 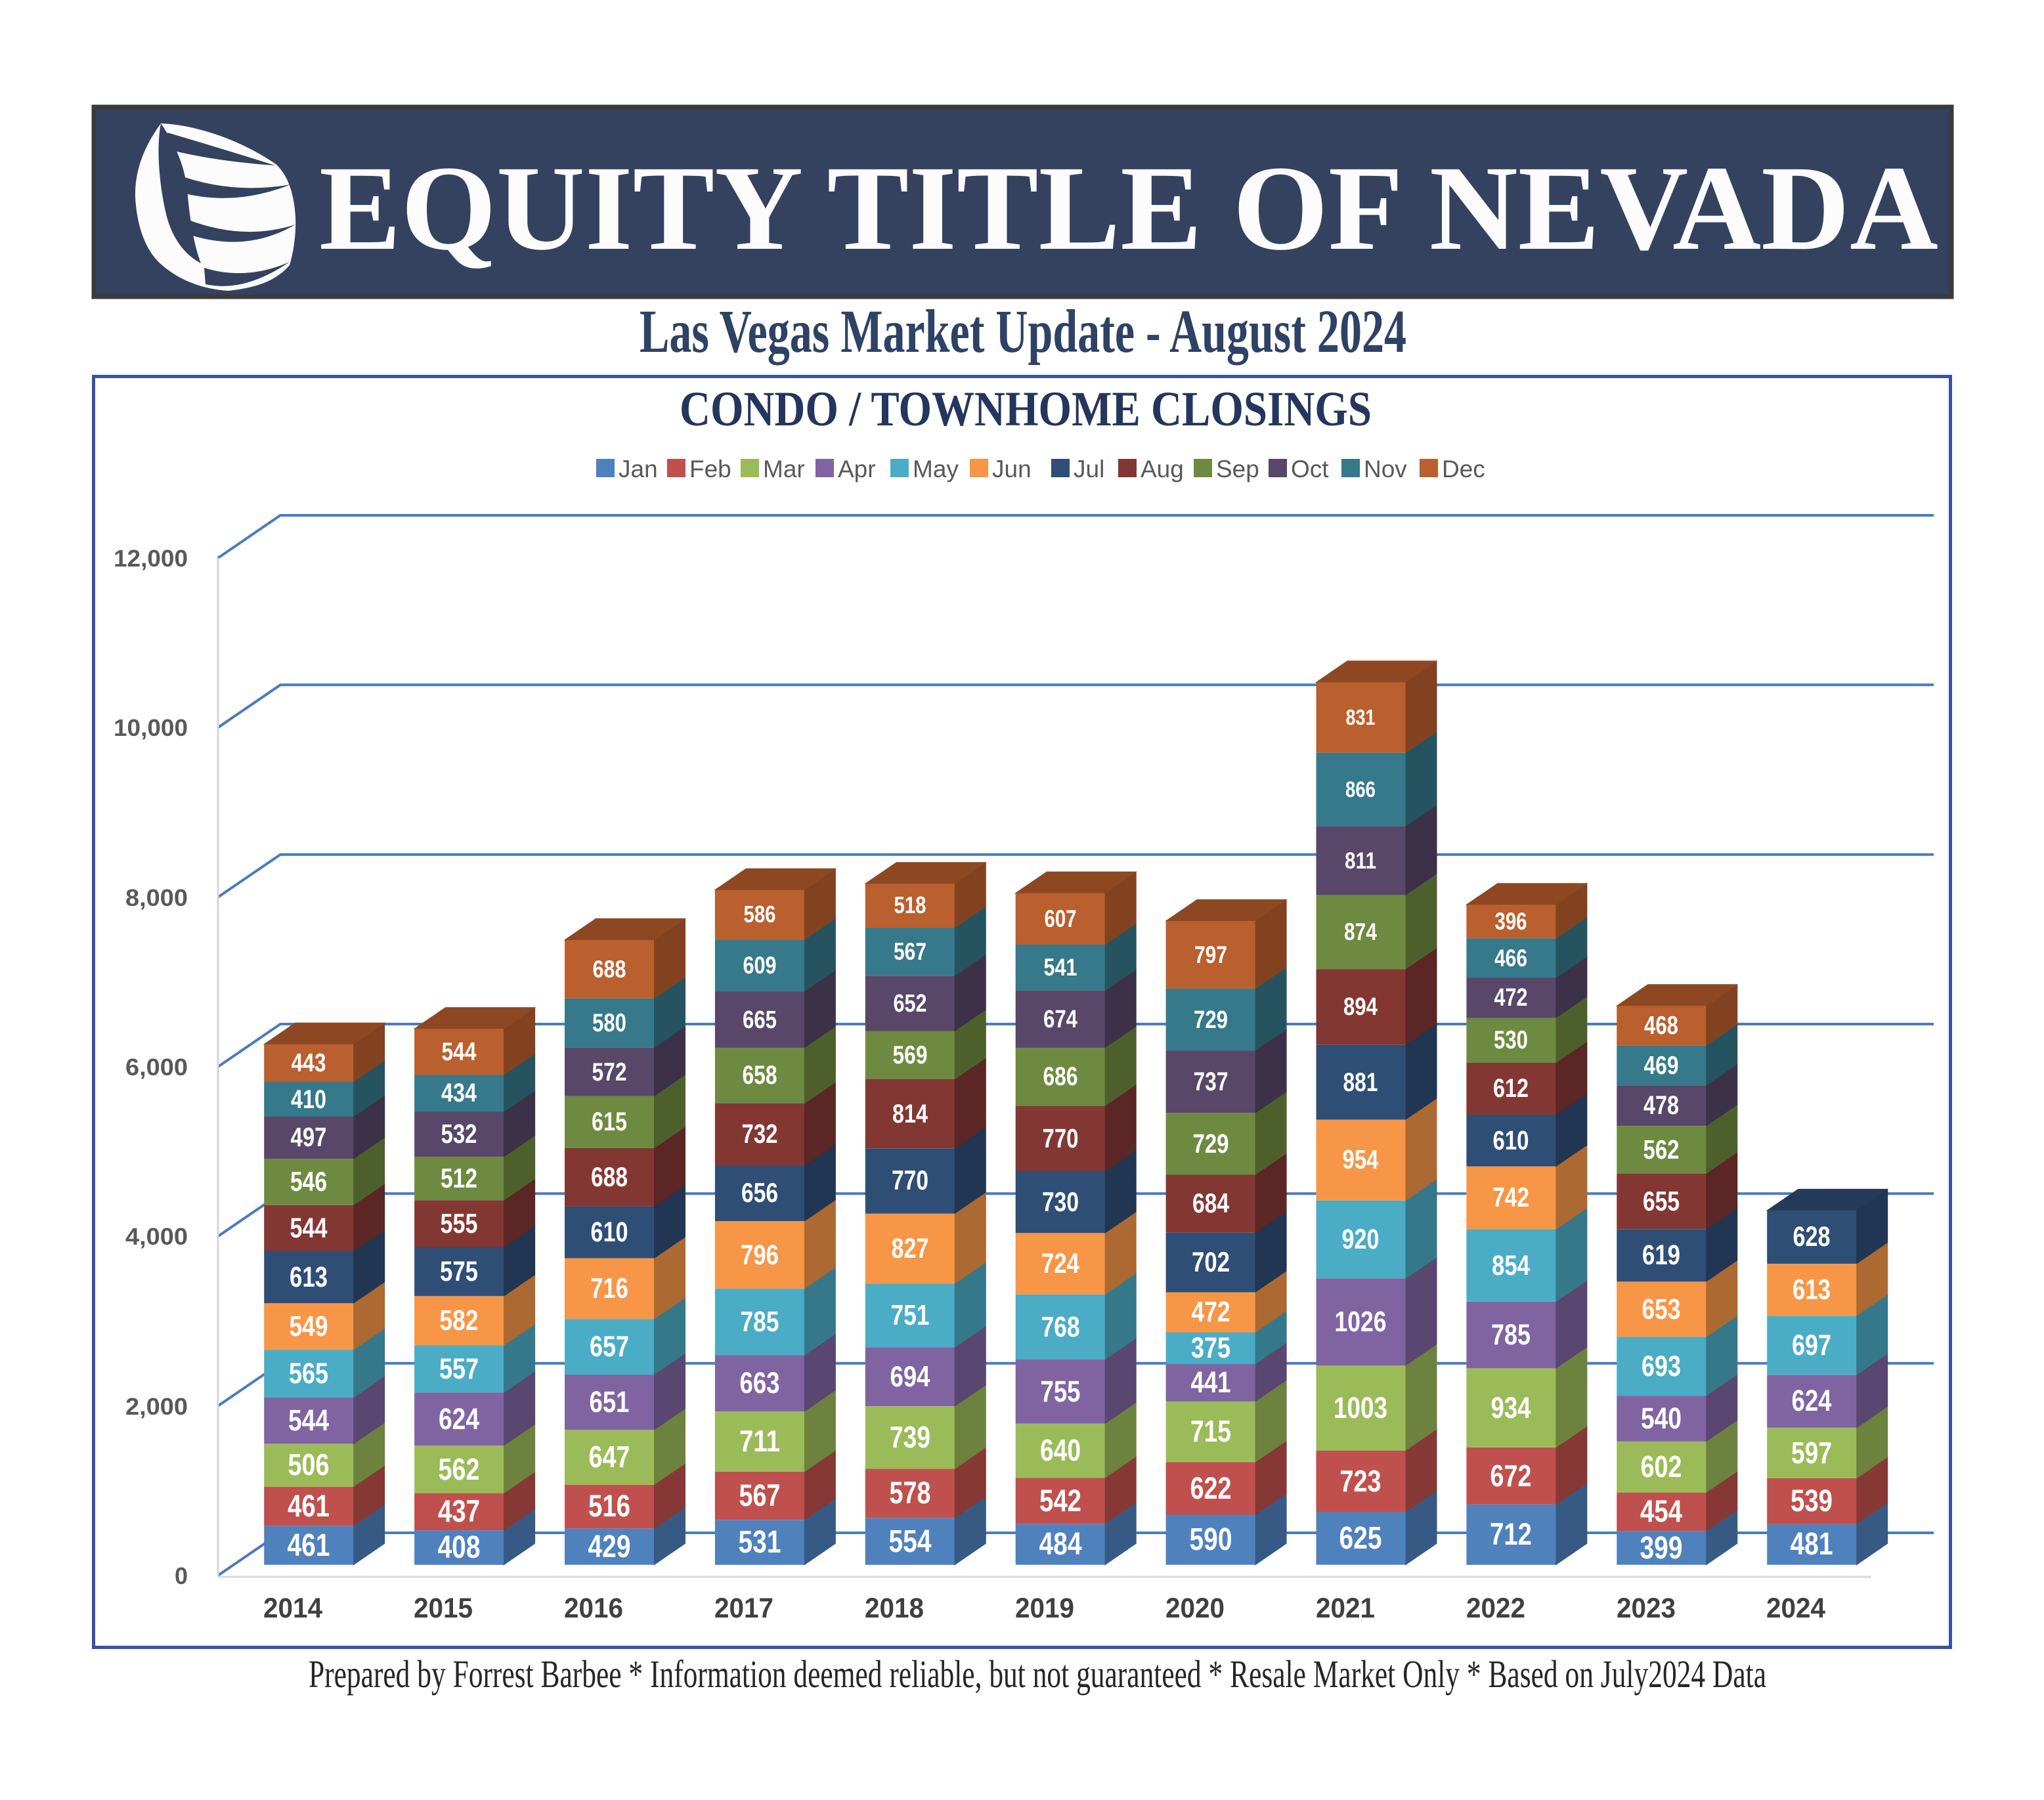 I want to click on svg-text: 375, so click(x=1210, y=1348).